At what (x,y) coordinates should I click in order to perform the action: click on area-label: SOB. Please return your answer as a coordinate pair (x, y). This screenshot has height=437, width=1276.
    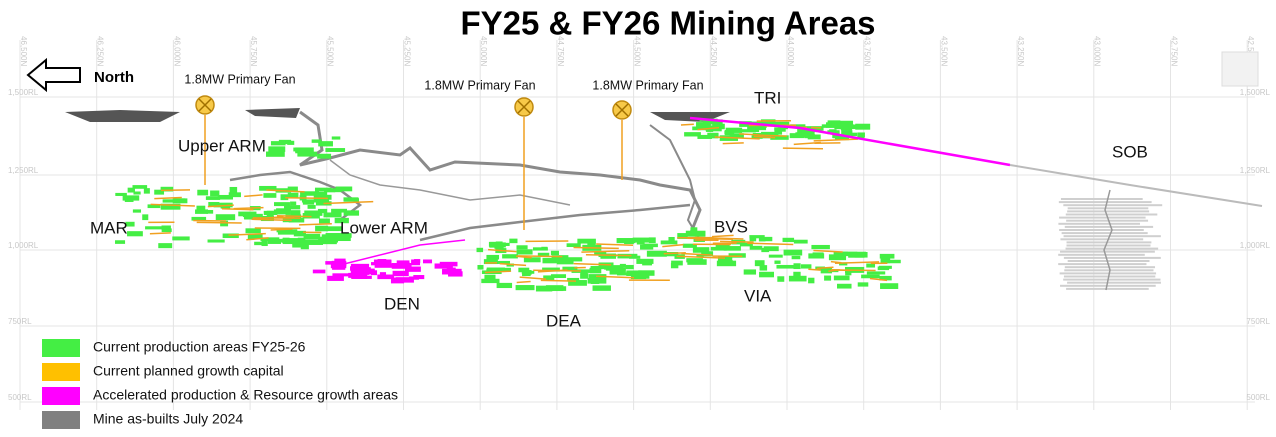
    Looking at the image, I should click on (1130, 151).